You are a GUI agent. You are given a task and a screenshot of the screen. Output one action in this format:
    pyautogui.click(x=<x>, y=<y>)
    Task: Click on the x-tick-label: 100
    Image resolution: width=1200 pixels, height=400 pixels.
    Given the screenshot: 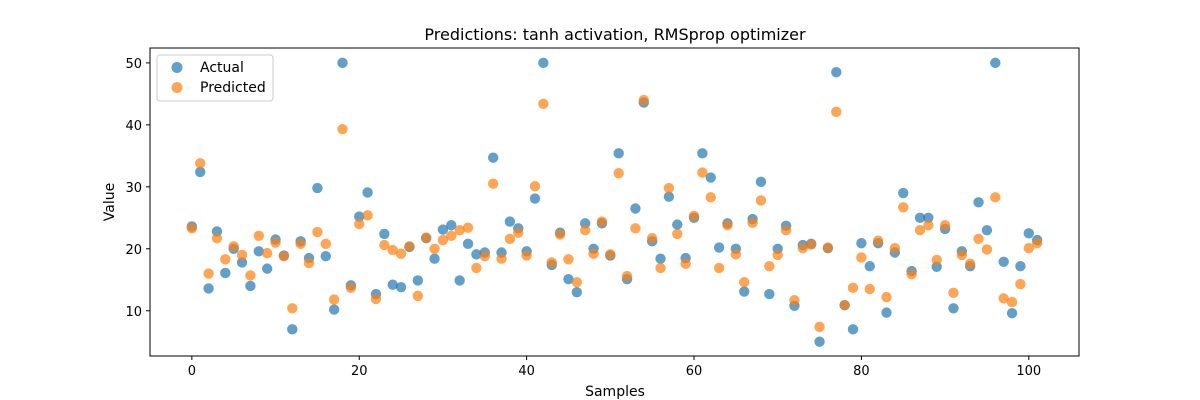 What is the action you would take?
    pyautogui.click(x=1028, y=371)
    